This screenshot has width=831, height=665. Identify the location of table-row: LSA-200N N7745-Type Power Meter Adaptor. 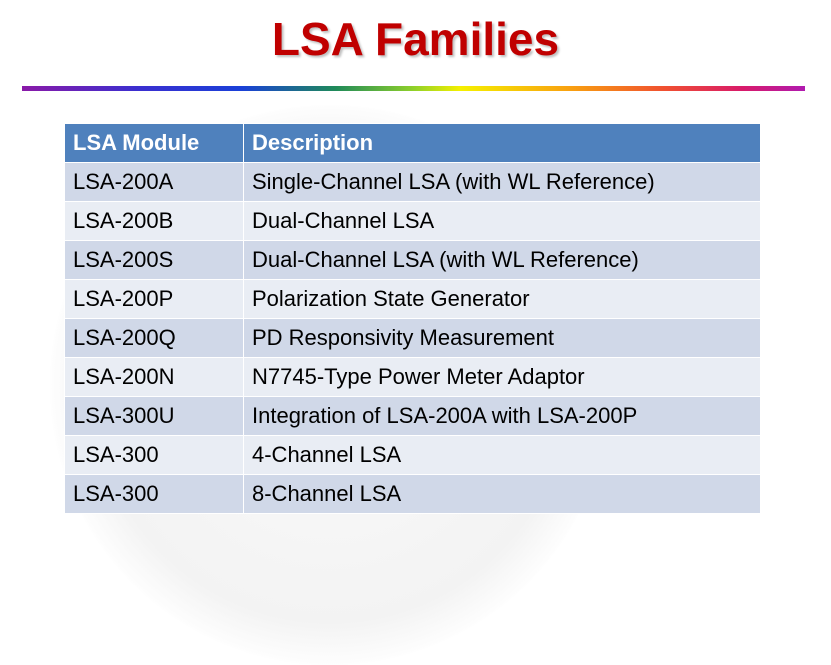
(412, 377).